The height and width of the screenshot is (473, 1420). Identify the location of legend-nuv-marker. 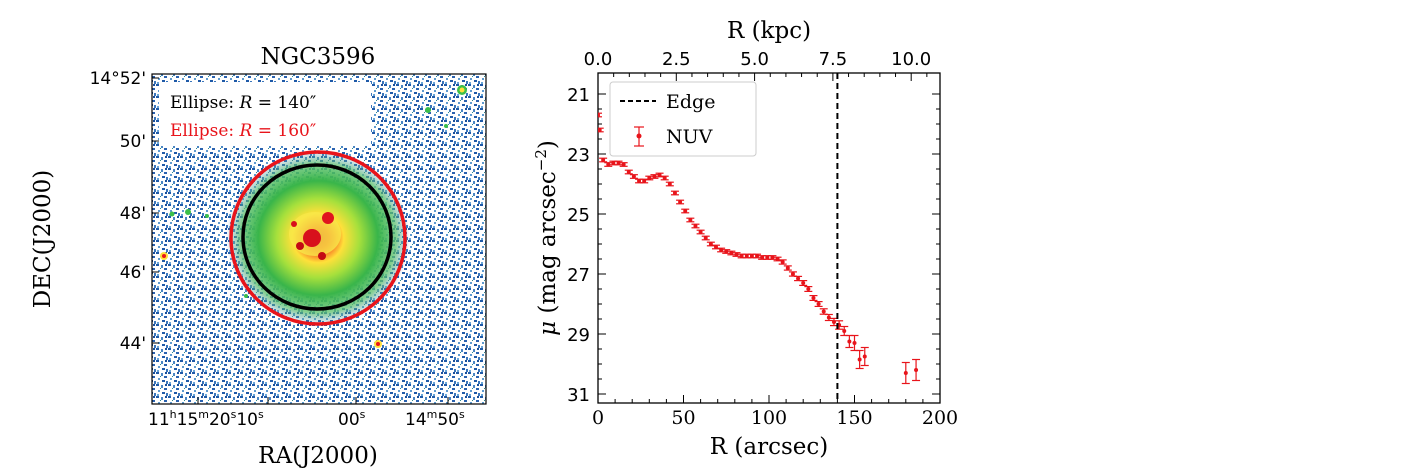
(639, 136).